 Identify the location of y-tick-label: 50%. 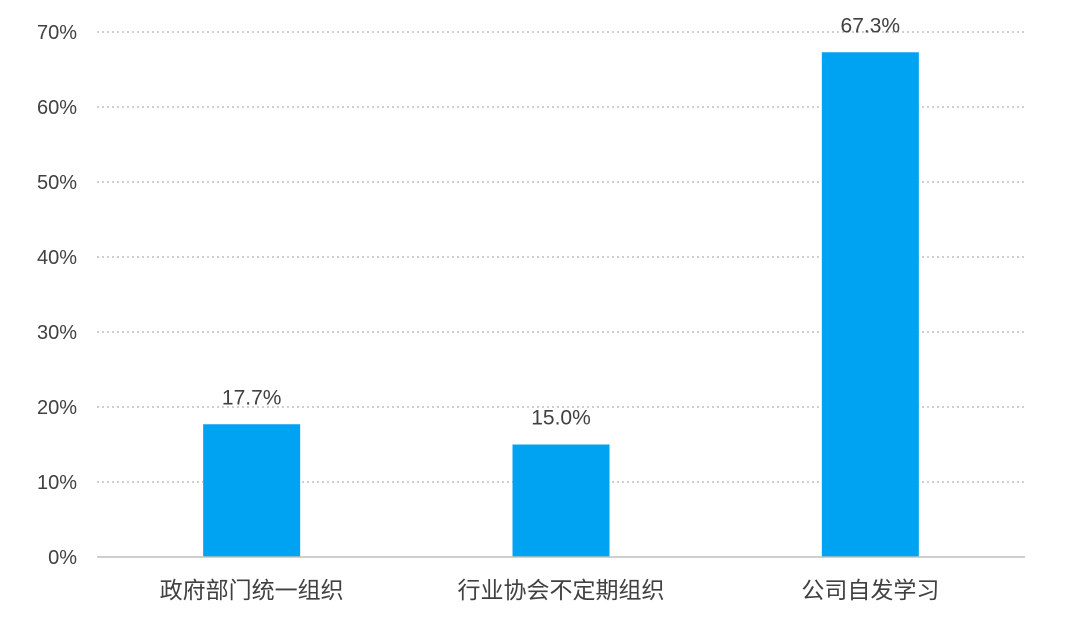
(57, 183).